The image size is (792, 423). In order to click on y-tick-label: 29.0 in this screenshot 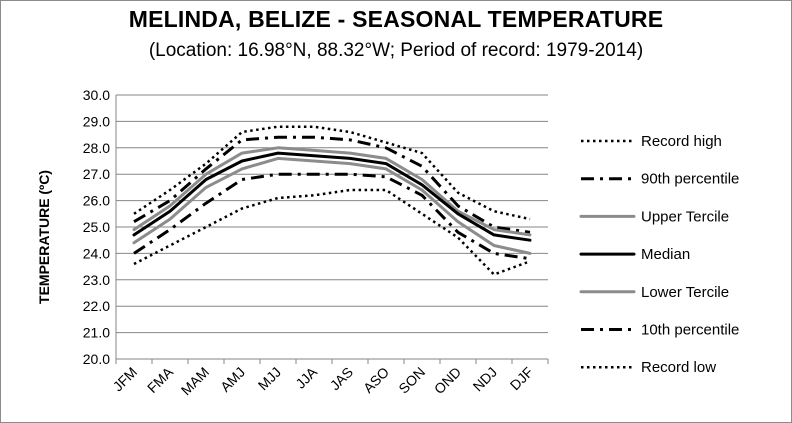, I will do `click(96, 121)`.